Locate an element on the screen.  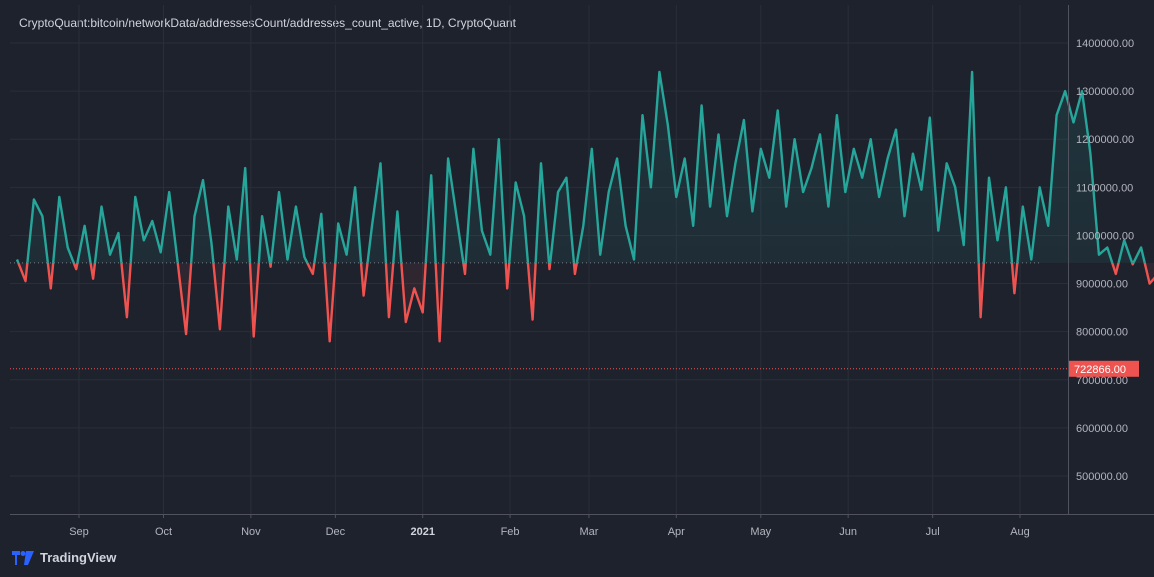
last-value-label: 722866.00 is located at coordinates (1100, 370).